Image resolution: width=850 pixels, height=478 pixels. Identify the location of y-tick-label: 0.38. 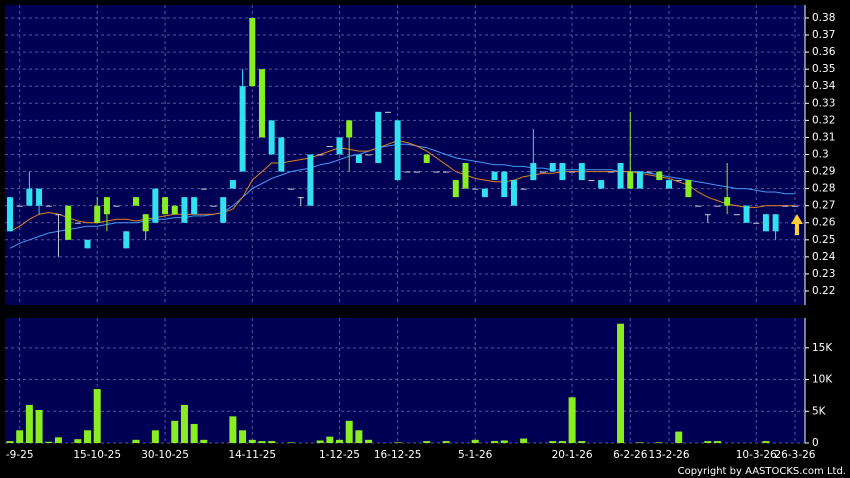
(823, 18).